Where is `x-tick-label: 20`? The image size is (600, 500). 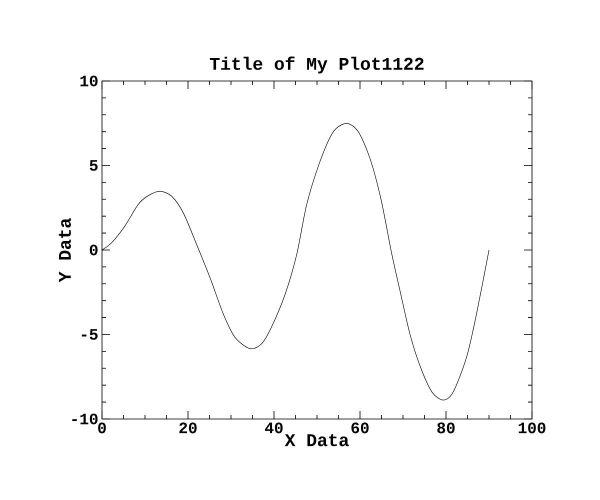 x-tick-label: 20 is located at coordinates (188, 428).